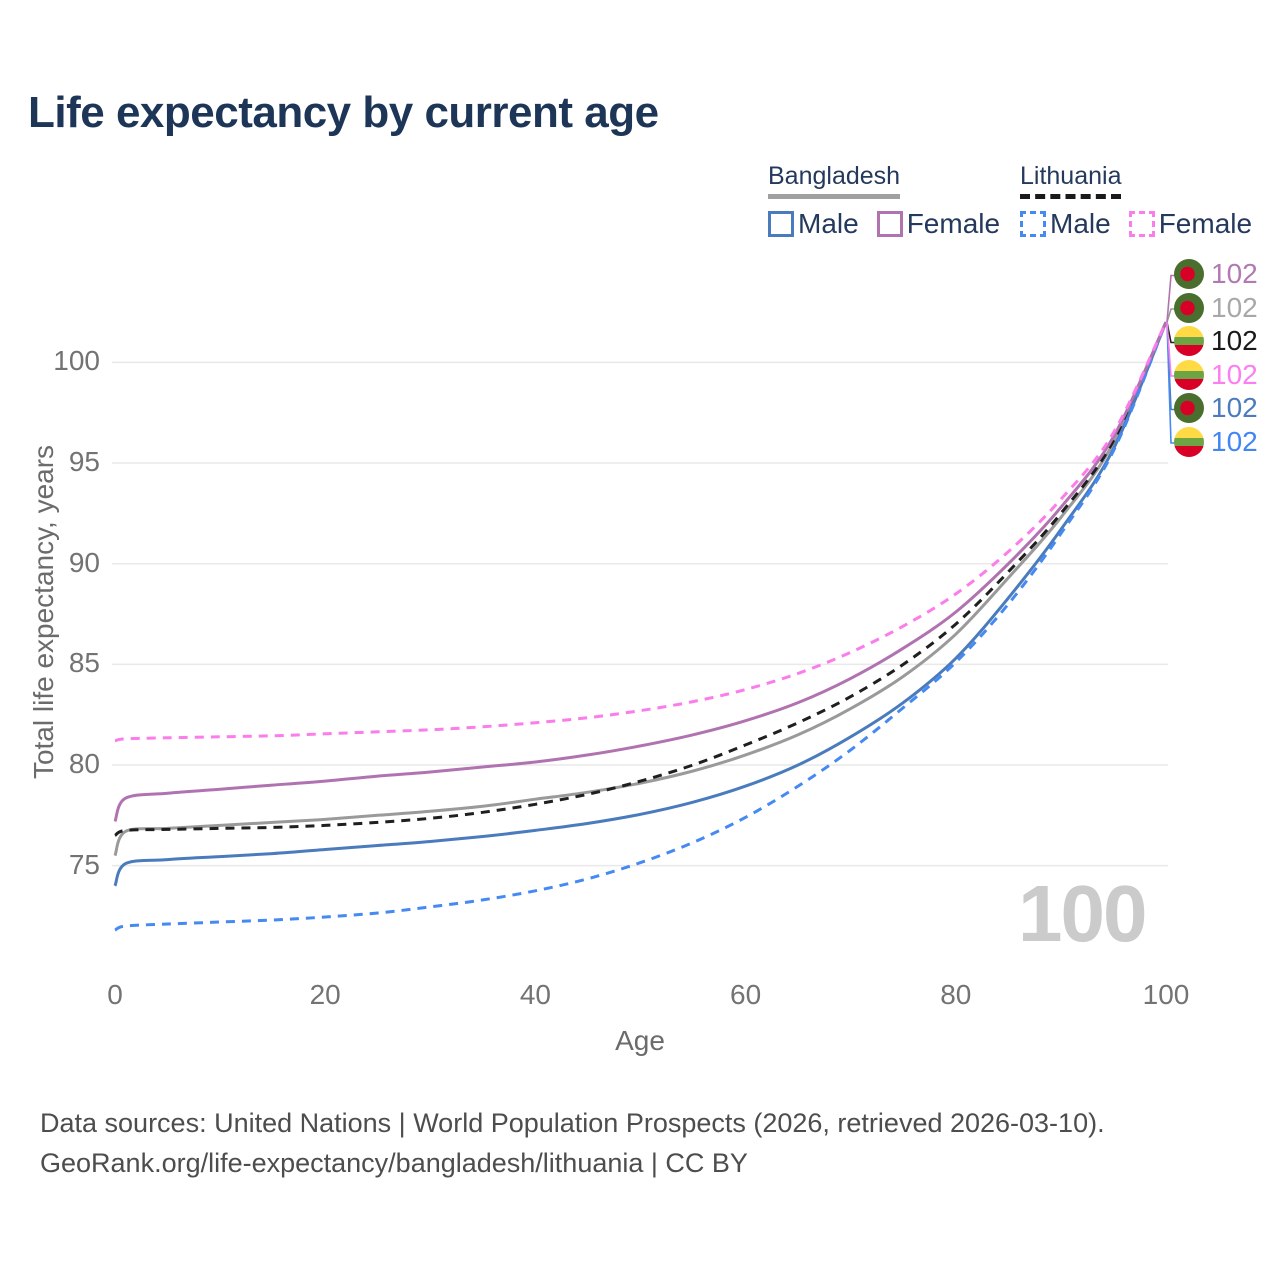 This screenshot has width=1280, height=1280. What do you see at coordinates (884, 201) in the screenshot?
I see `legend-group-bangladesh: Bangladesh Male Female` at bounding box center [884, 201].